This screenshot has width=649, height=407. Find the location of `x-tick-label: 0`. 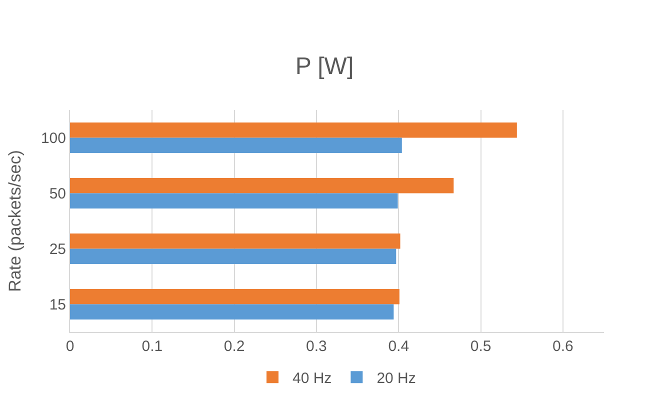

x-tick-label: 0 is located at coordinates (70, 346).